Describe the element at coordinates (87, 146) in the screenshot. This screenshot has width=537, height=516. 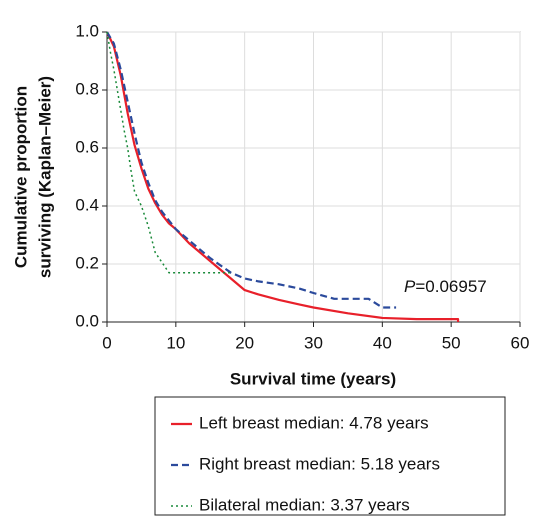
I see `y-tick-label: 0.6` at that location.